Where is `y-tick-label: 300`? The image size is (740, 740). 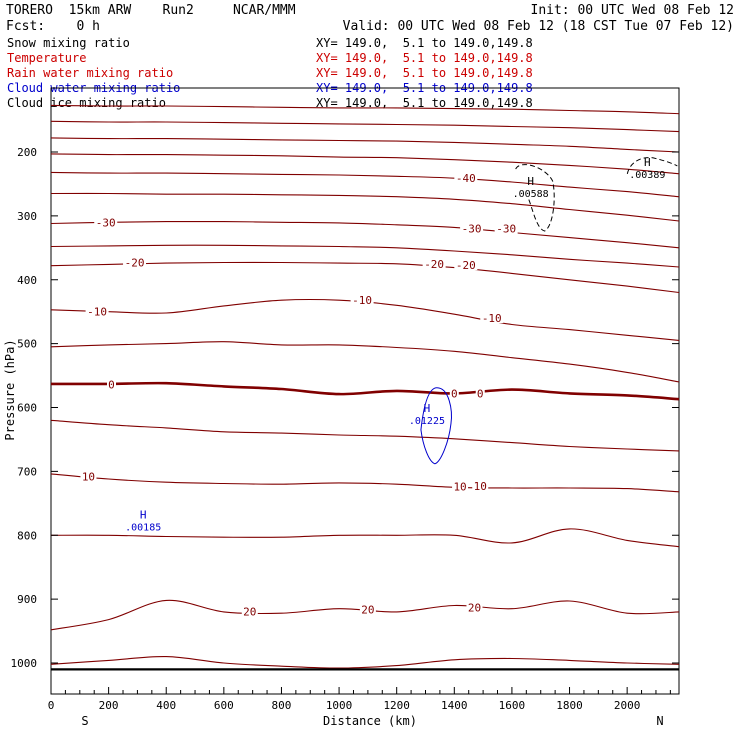
y-tick-label: 300 is located at coordinates (27, 216).